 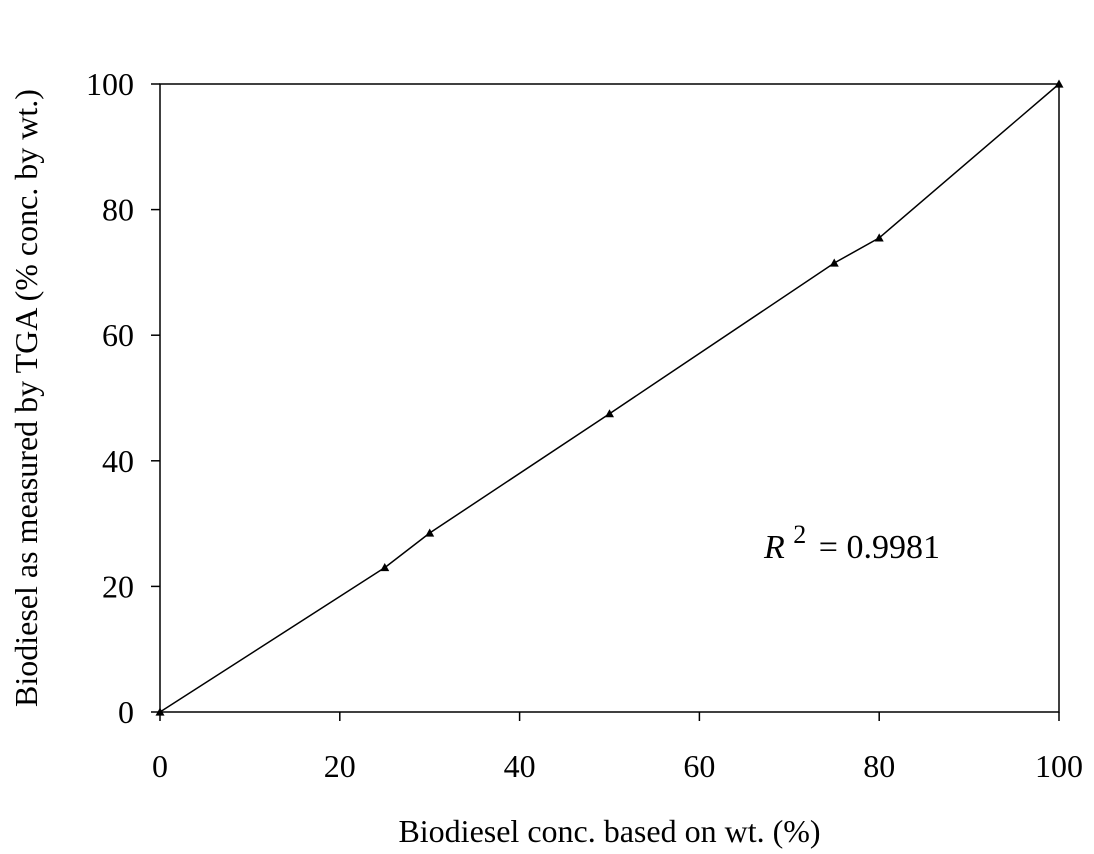 What do you see at coordinates (520, 766) in the screenshot?
I see `x-tick-label: 40` at bounding box center [520, 766].